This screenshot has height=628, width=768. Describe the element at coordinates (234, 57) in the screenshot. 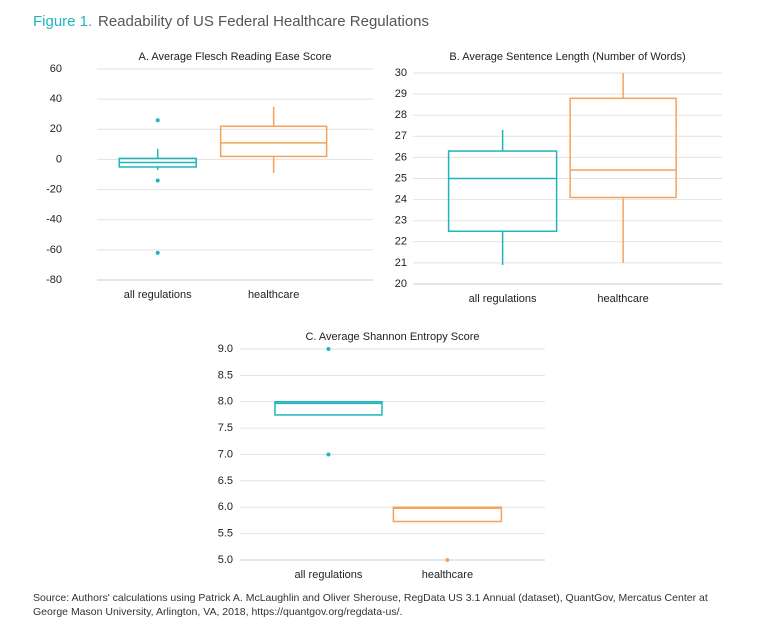

I see `chart-title: A. Average Flesch Reading Ease Score` at that location.